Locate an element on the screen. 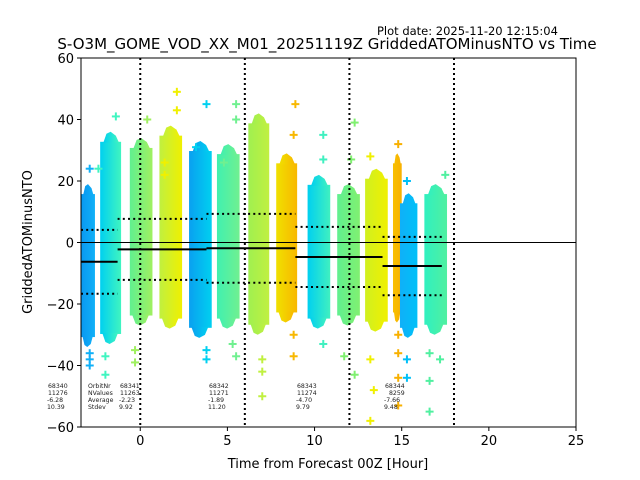 This screenshot has width=640, height=480. orbit-stat-label: Average is located at coordinates (101, 400).